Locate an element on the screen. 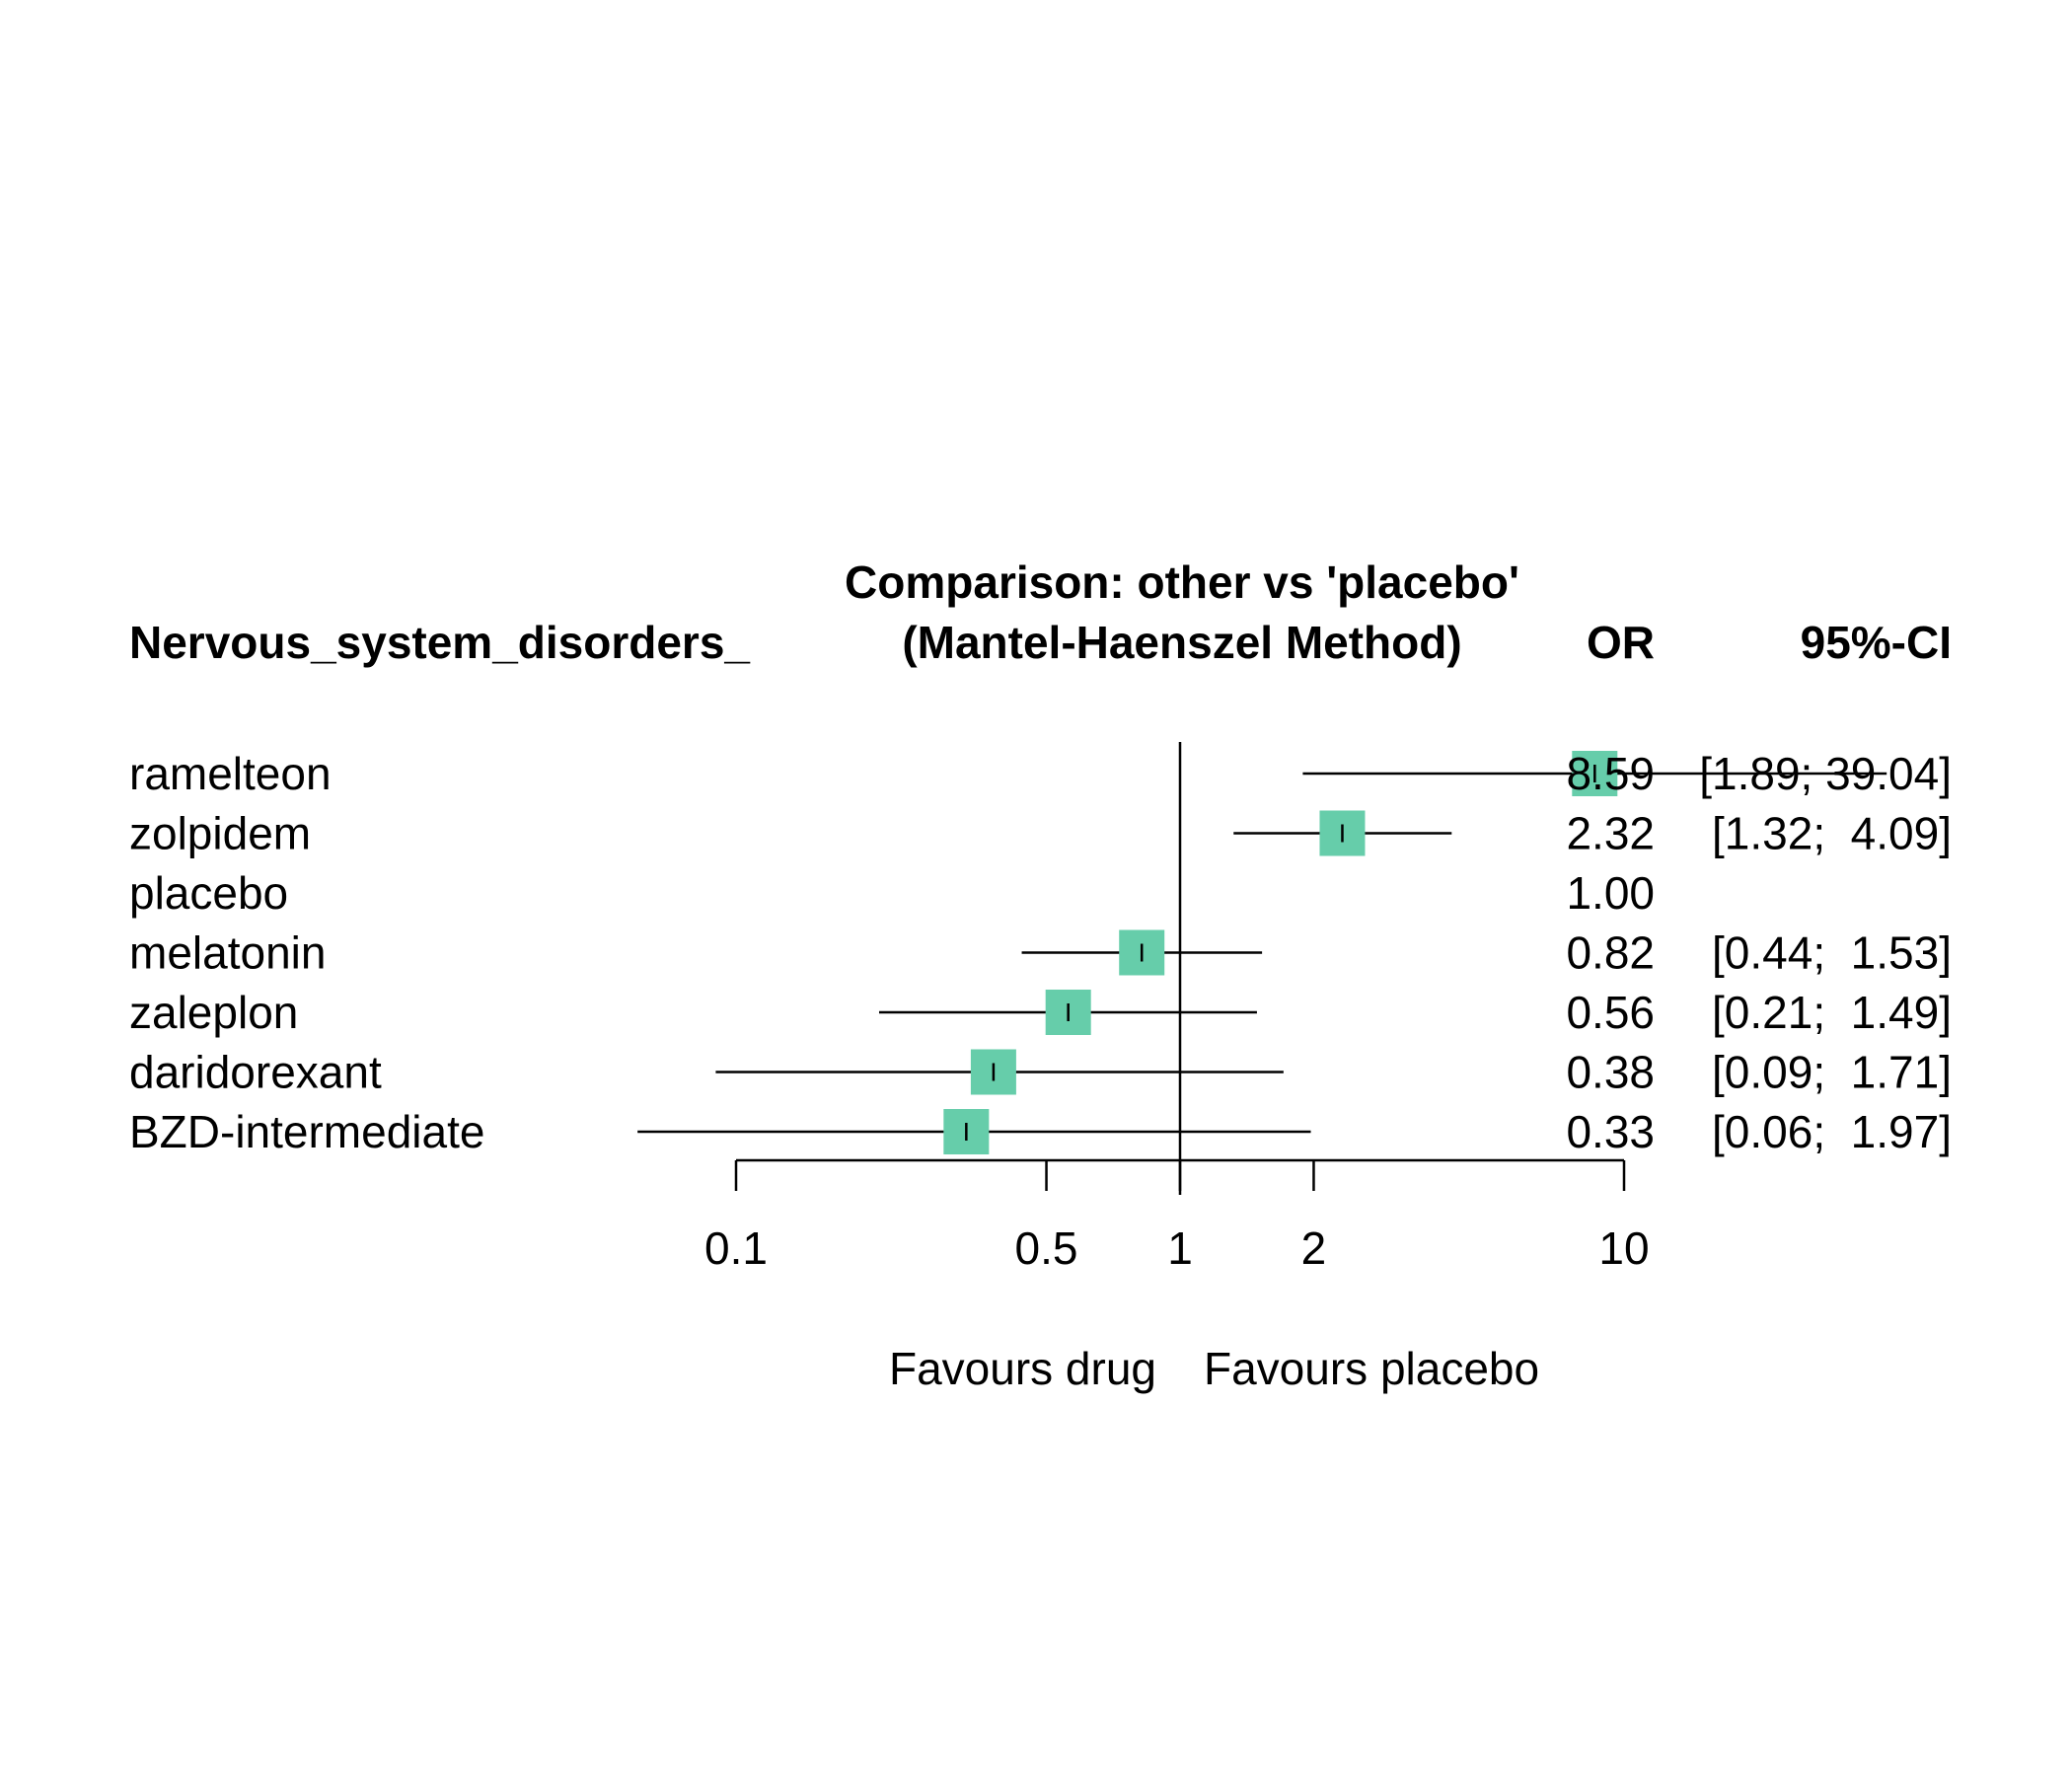 This screenshot has height=1776, width=2072. x-tick-label: 0.1 is located at coordinates (736, 1248).